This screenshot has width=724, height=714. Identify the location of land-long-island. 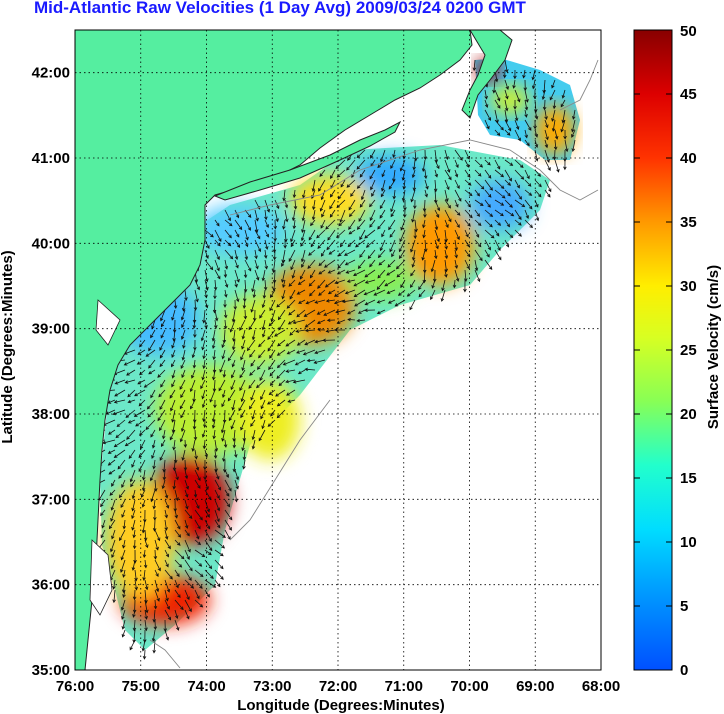
(307, 160).